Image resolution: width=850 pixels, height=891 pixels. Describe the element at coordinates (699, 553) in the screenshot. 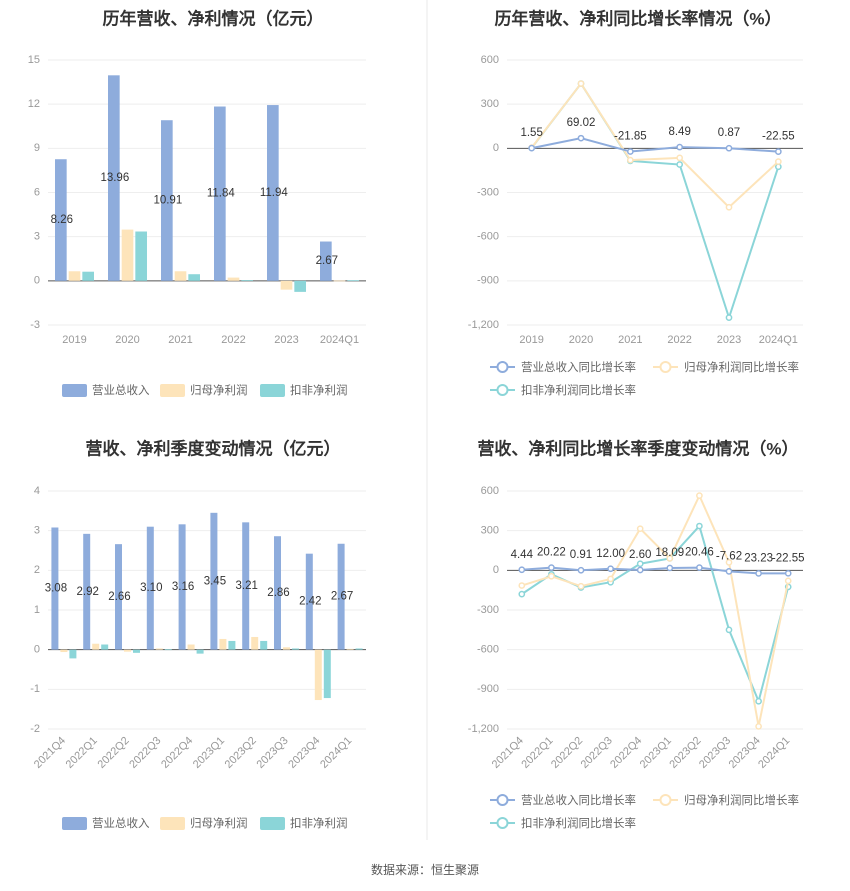

I see `line-data-label: 20.46` at that location.